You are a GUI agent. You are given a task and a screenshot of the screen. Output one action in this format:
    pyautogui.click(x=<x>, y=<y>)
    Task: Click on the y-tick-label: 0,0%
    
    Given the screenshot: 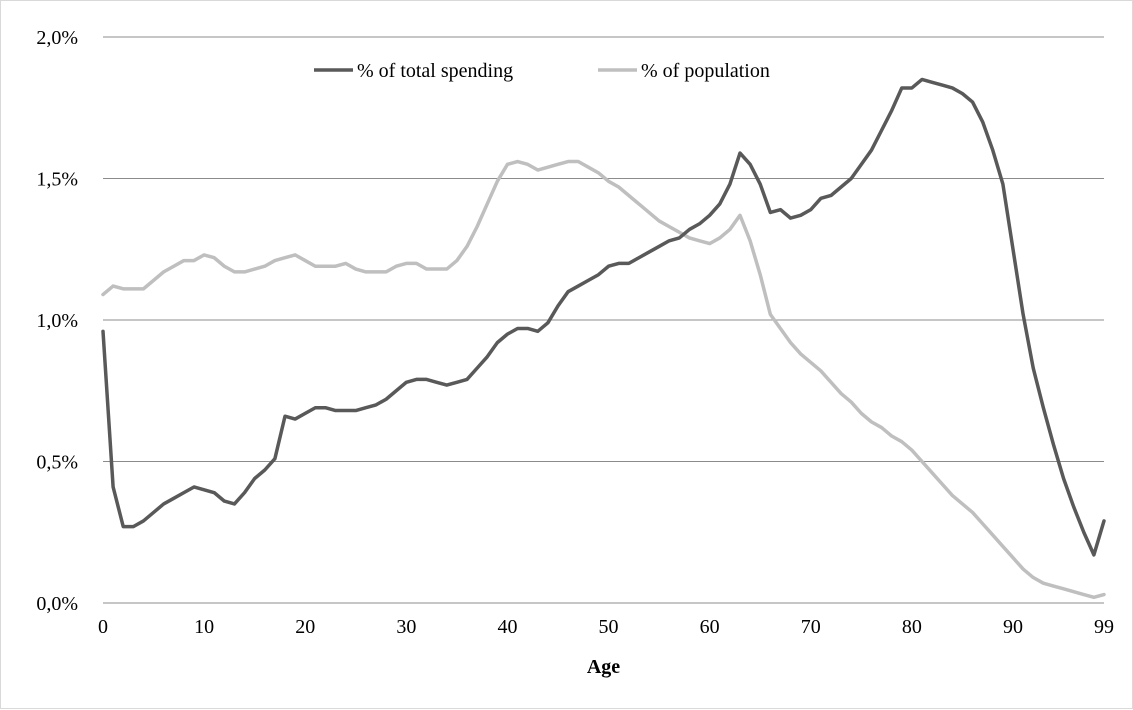 What is the action you would take?
    pyautogui.click(x=57, y=604)
    